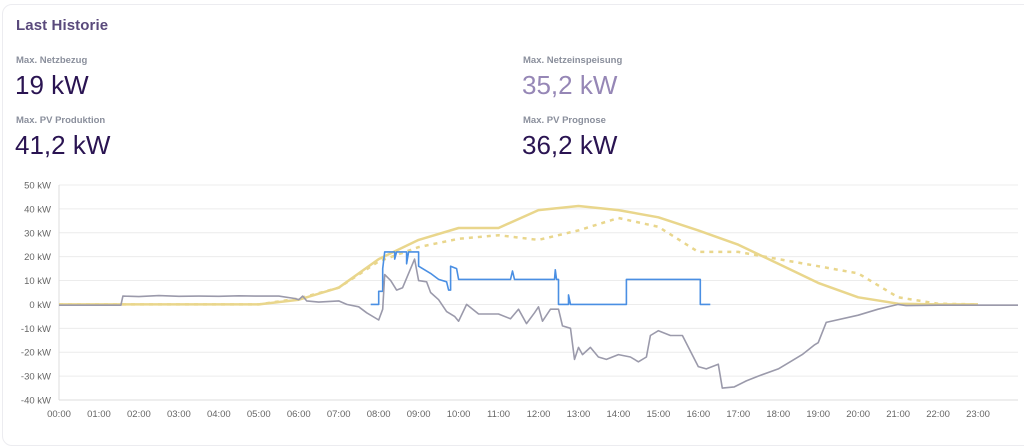 This screenshot has width=1024, height=446. What do you see at coordinates (579, 414) in the screenshot?
I see `x-tick-label: 13:00` at bounding box center [579, 414].